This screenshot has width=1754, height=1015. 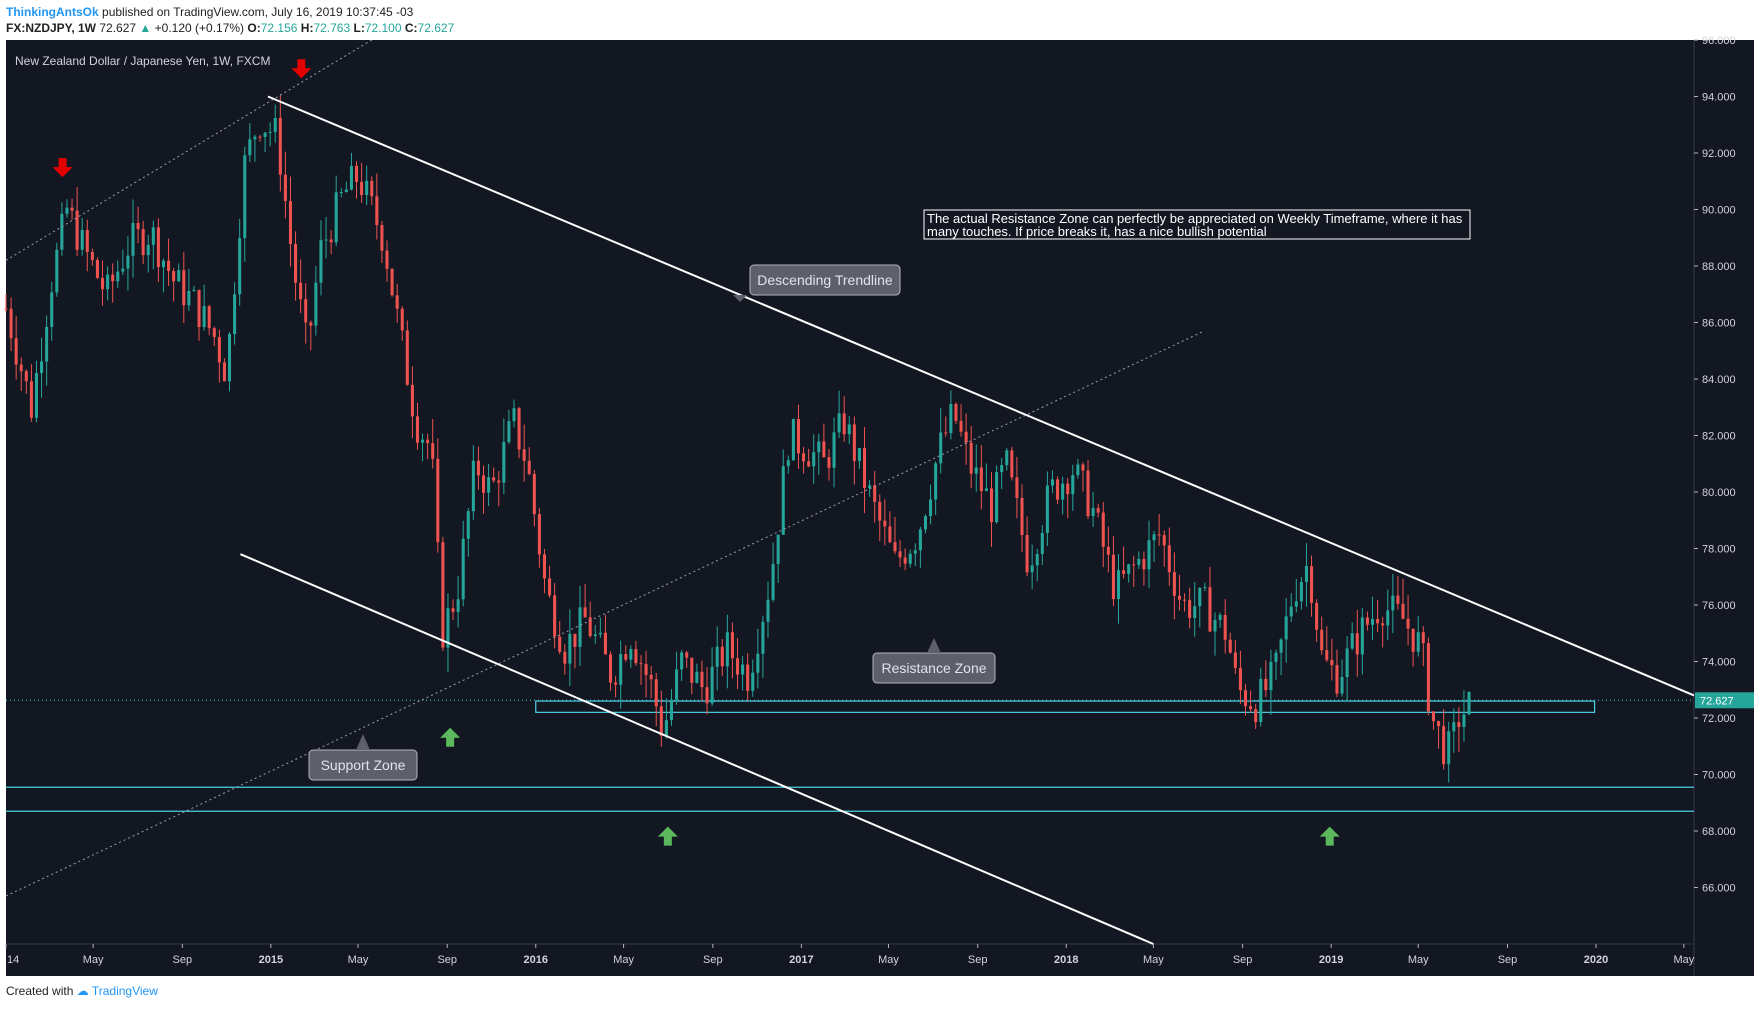 What do you see at coordinates (52, 12) in the screenshot?
I see `author-link: ThinkingAntsOk` at bounding box center [52, 12].